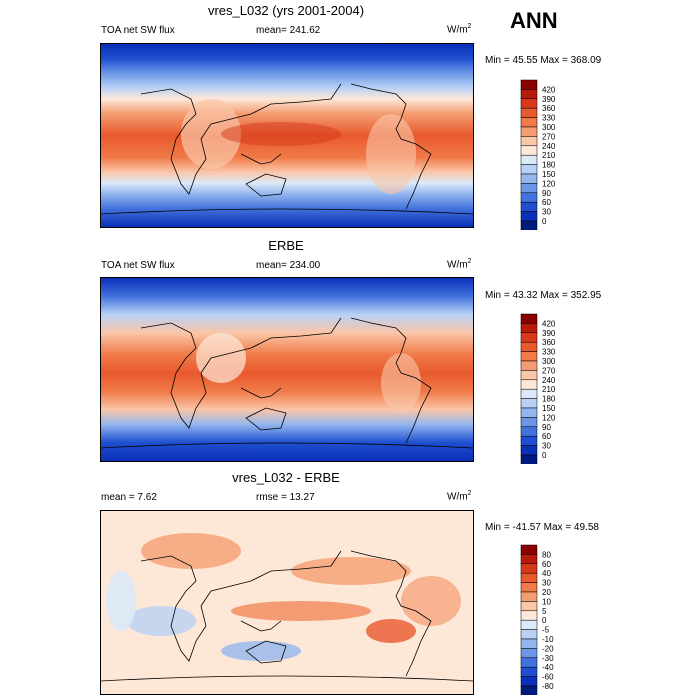 The height and width of the screenshot is (700, 700). Describe the element at coordinates (459, 29) in the screenshot. I see `panel-1-units: W/m2` at that location.